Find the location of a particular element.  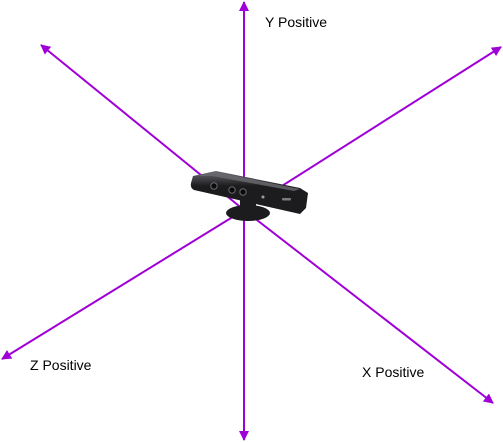

sensor-lens-depth is located at coordinates (243, 192).